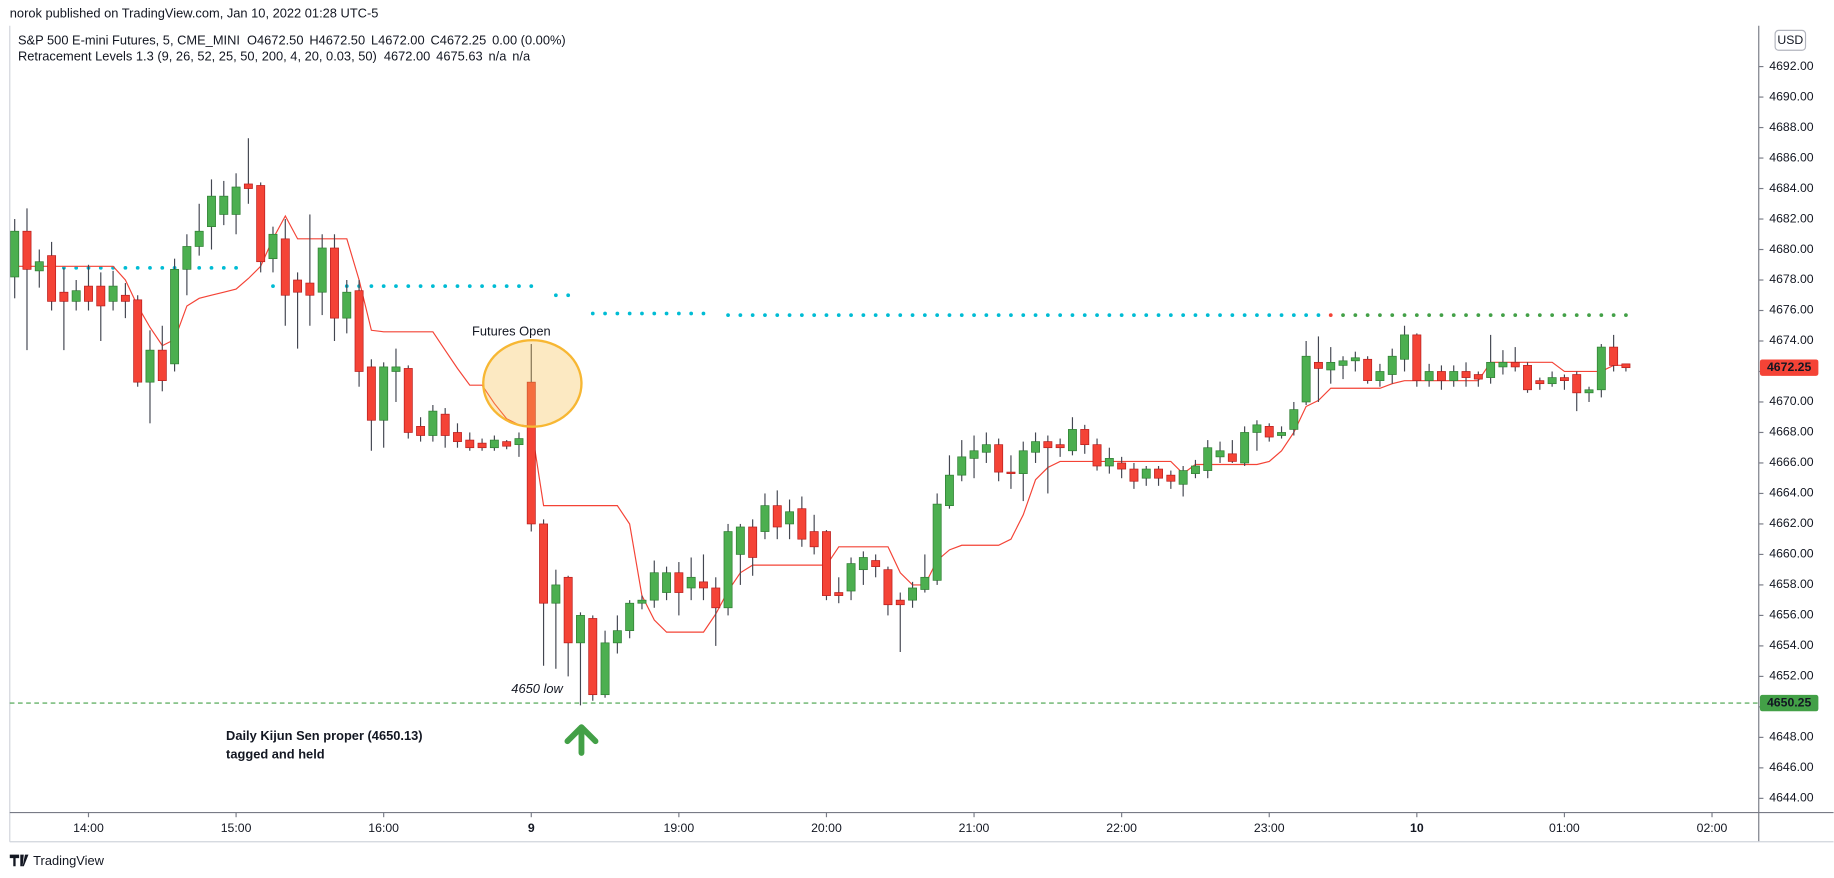  I want to click on x-tick-label: 02:00, so click(1712, 828).